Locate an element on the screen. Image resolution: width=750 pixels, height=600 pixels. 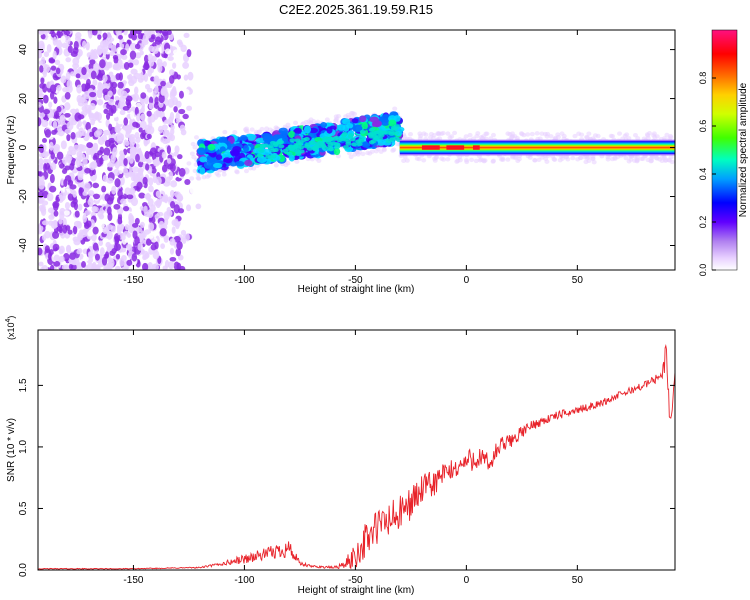
colorbar-gradient is located at coordinates (724, 150).